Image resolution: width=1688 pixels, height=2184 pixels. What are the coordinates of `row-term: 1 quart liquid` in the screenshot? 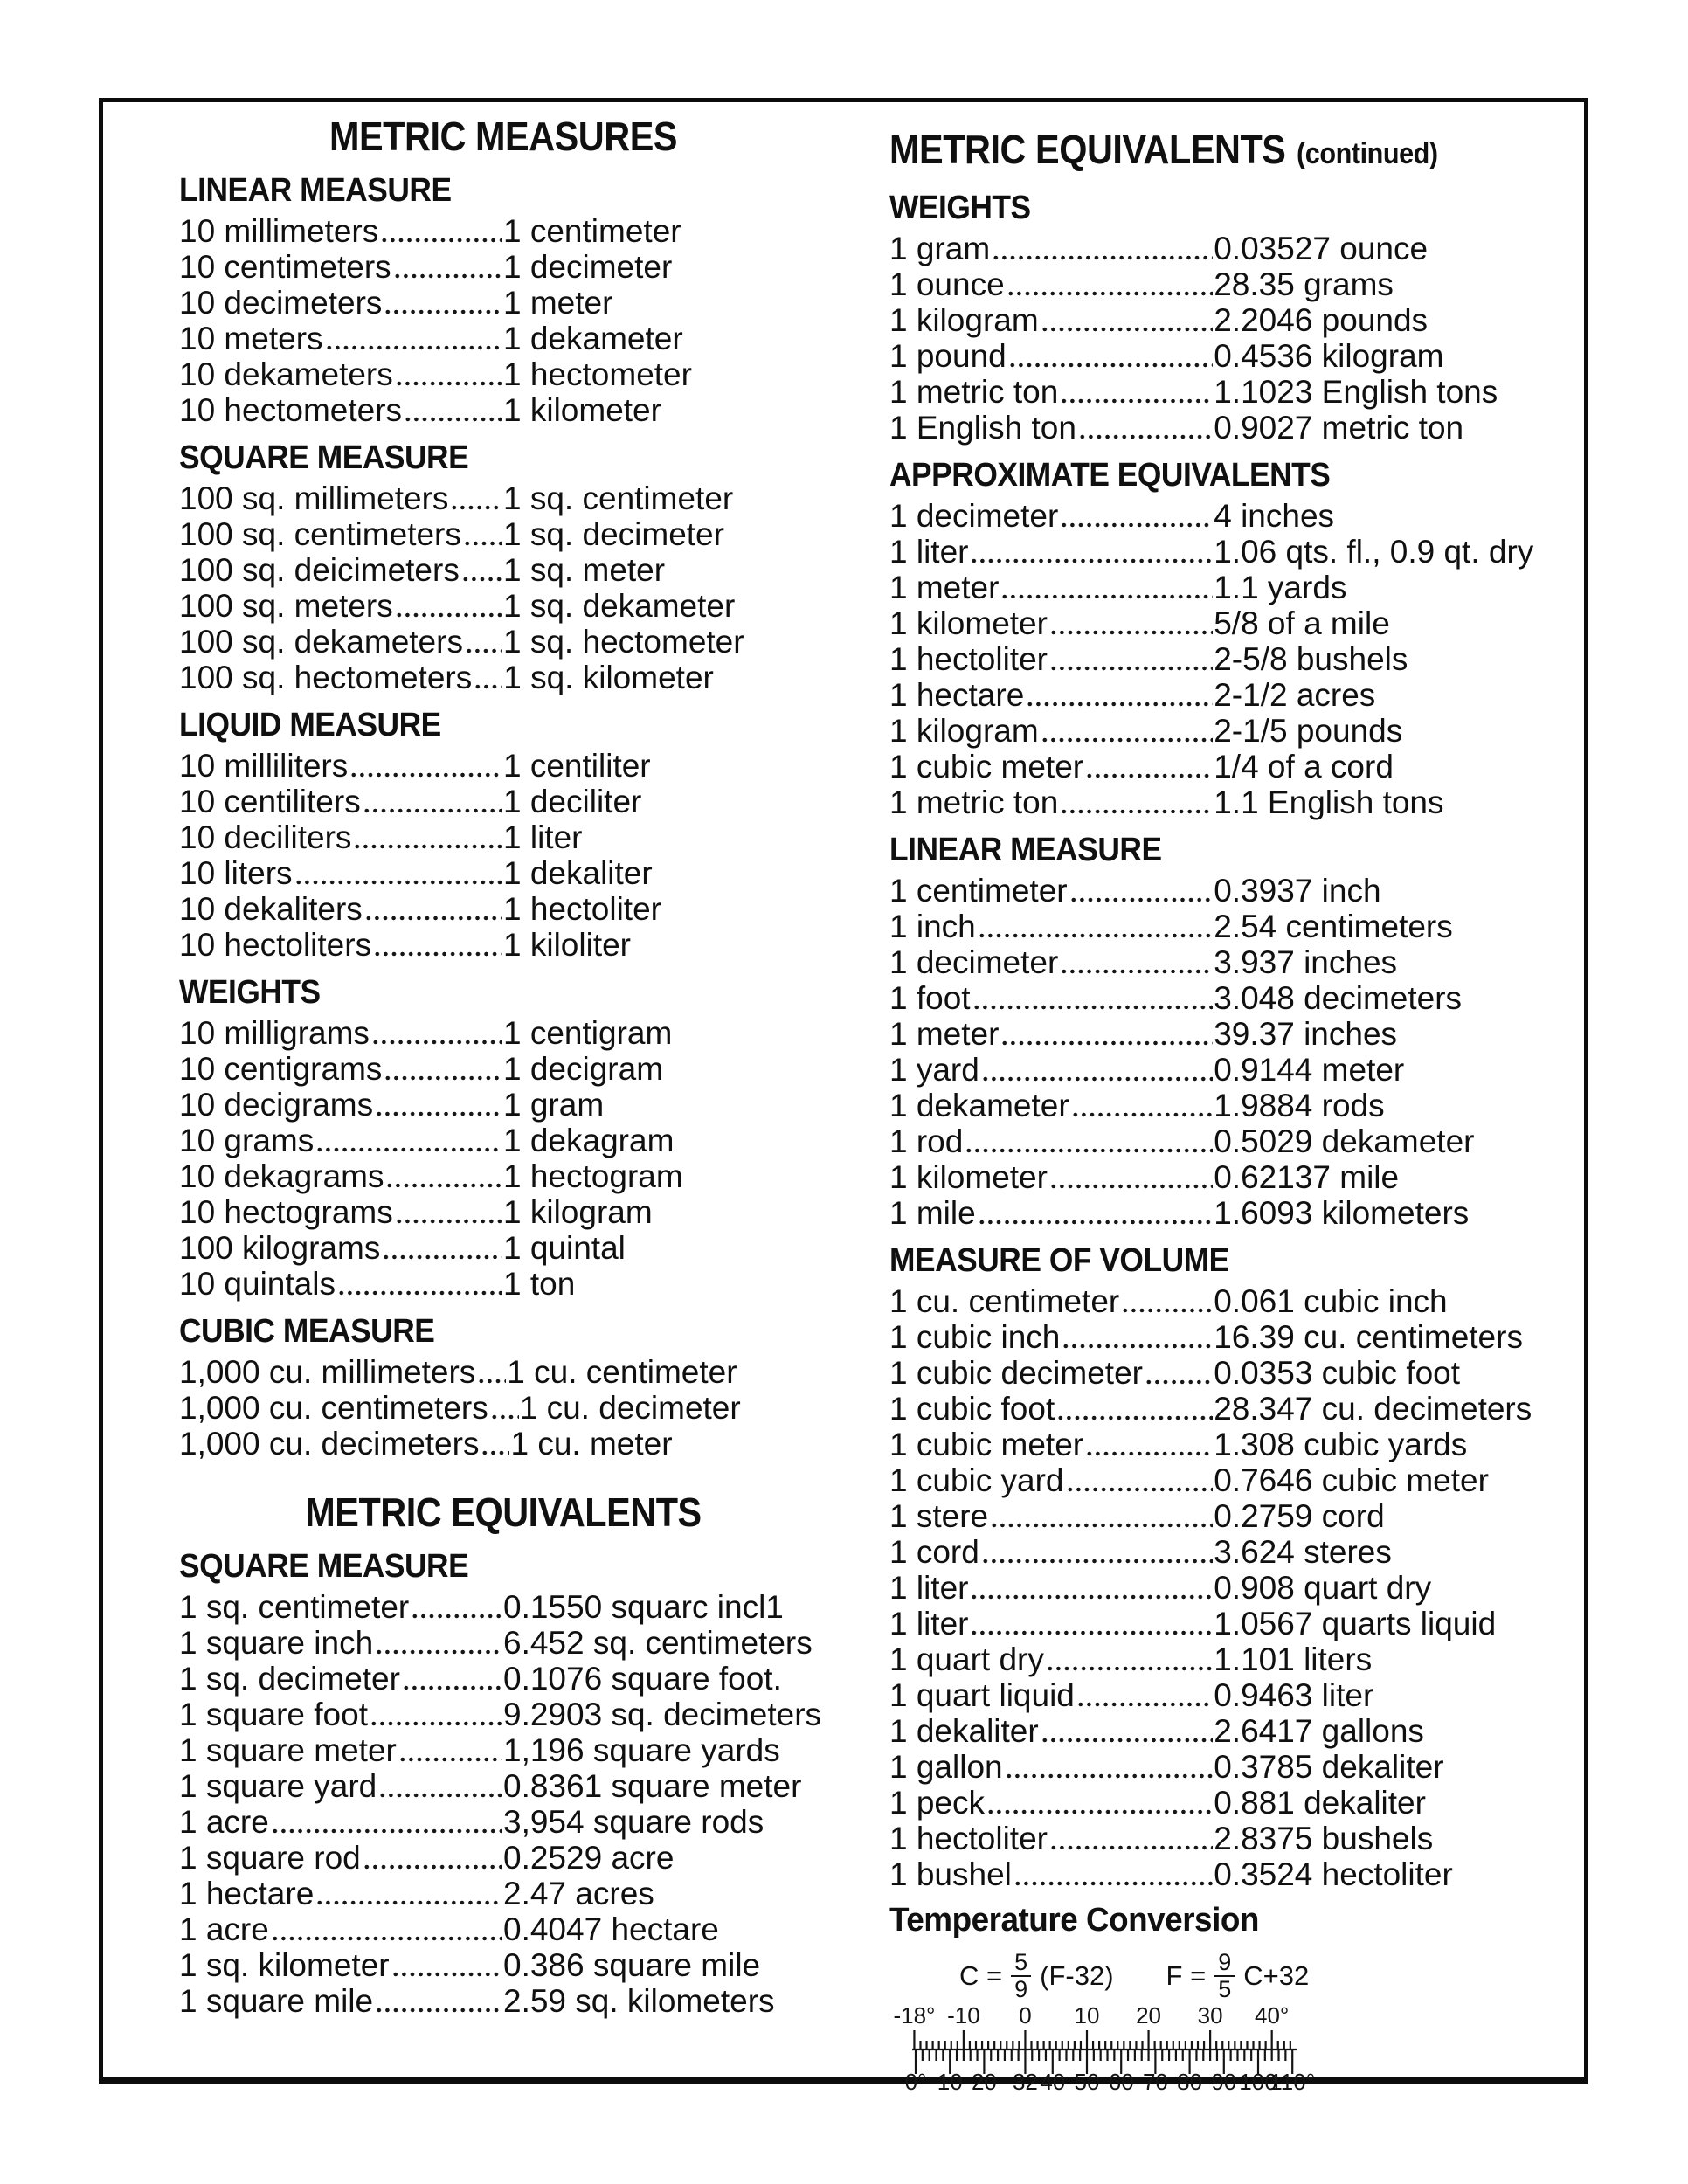 It's located at (982, 1695).